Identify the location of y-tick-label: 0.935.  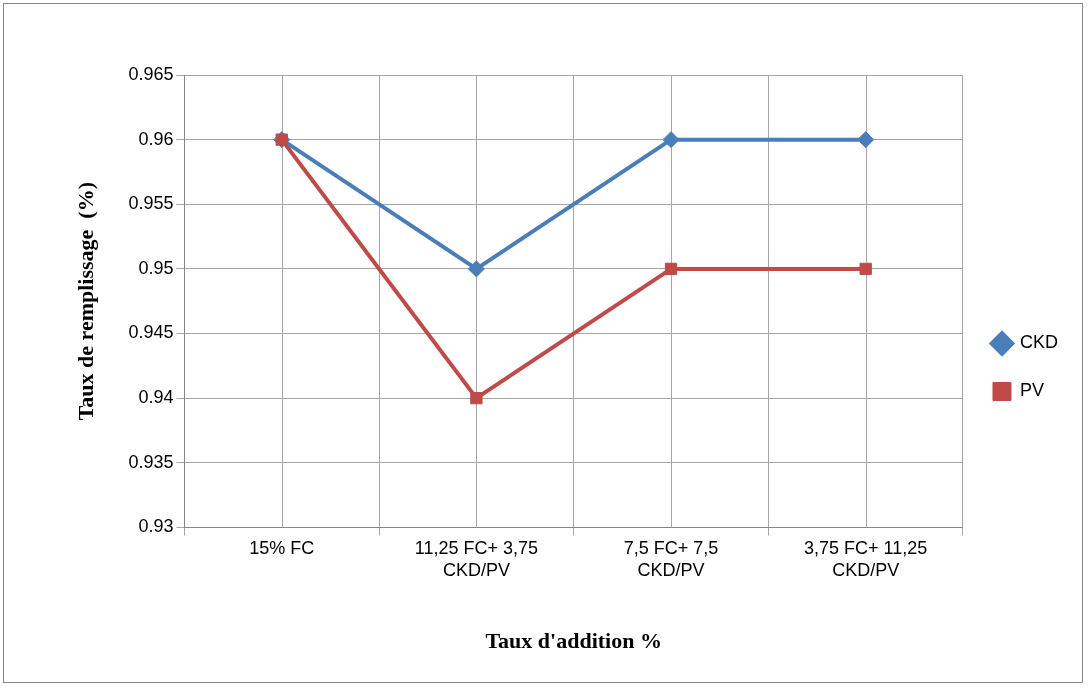
(151, 461).